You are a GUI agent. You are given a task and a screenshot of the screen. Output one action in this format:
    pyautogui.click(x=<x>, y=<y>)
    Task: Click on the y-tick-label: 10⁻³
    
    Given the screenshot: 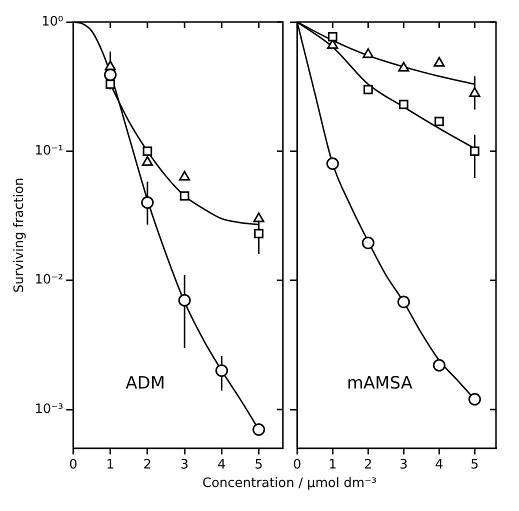 What is the action you would take?
    pyautogui.click(x=49, y=409)
    